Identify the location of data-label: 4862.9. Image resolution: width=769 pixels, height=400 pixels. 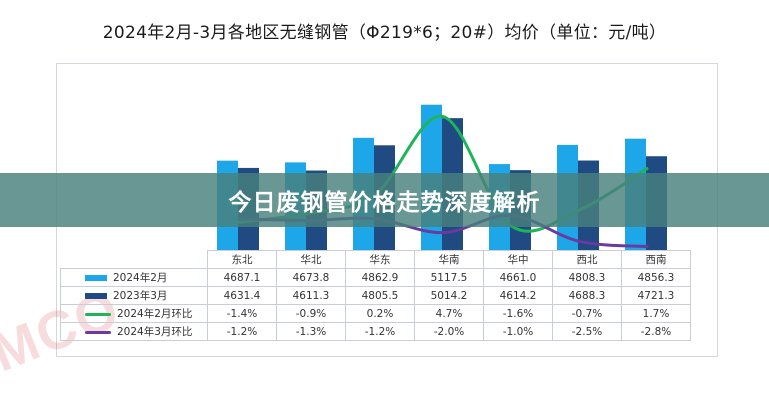
(380, 277).